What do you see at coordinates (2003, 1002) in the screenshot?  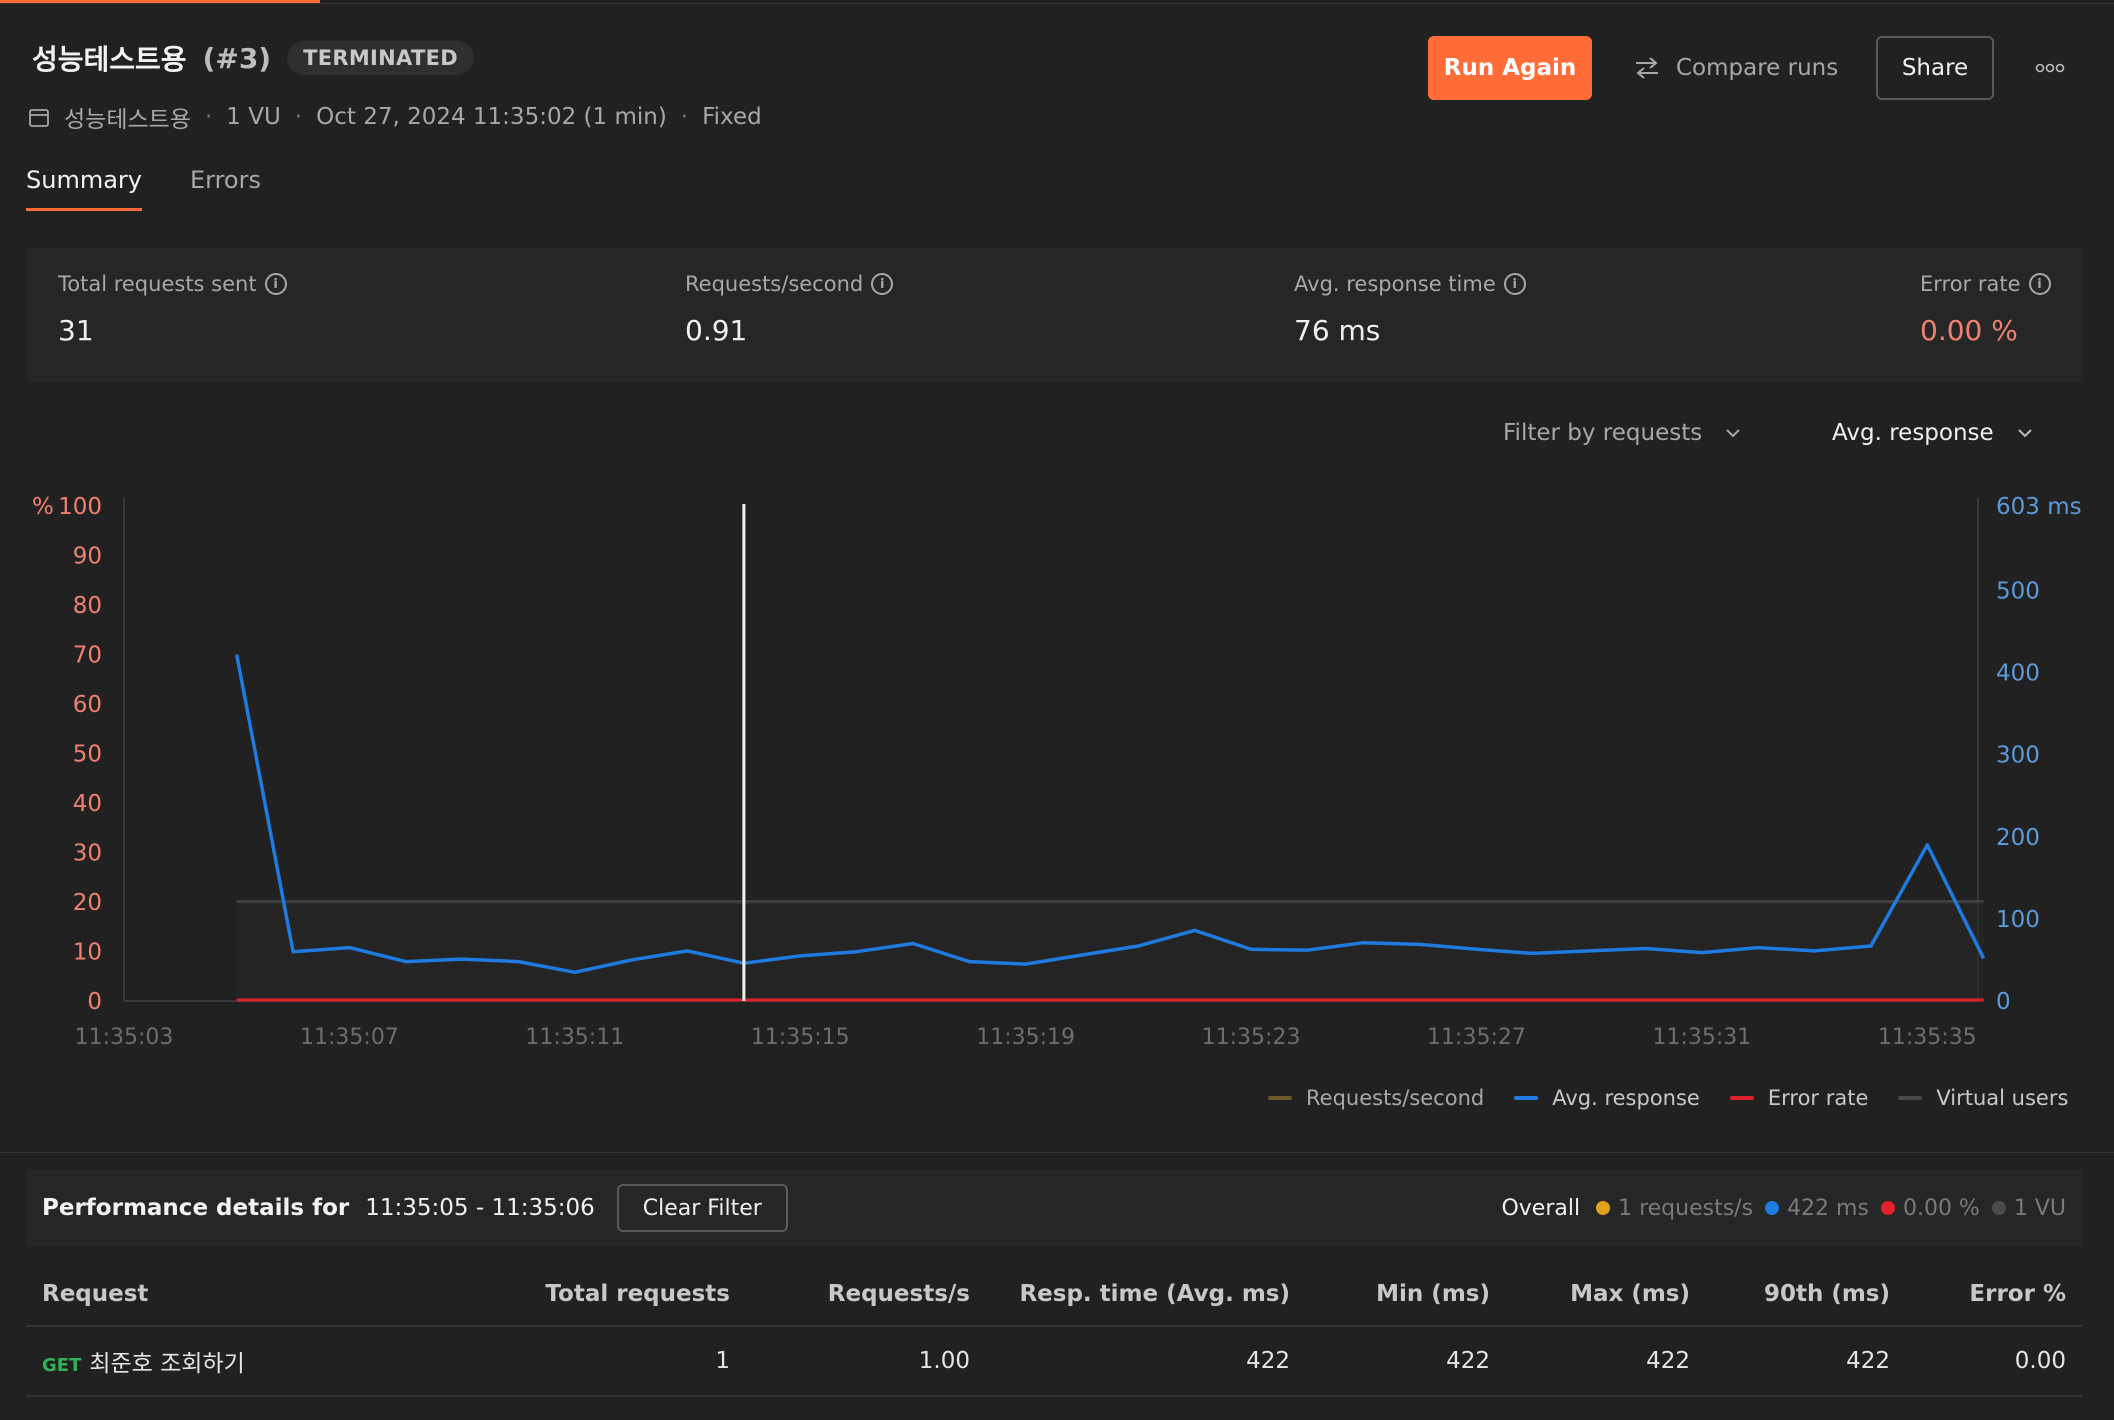 I see `right-axis-tick-label: 0` at bounding box center [2003, 1002].